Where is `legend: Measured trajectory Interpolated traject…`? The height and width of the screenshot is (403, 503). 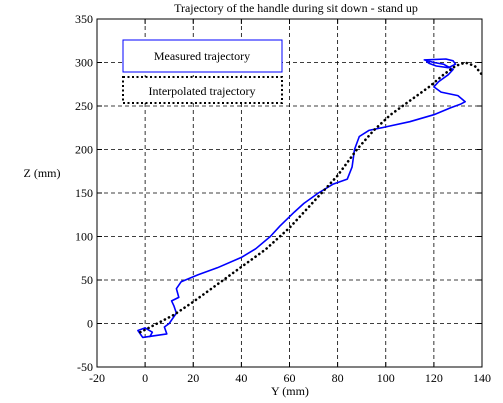 legend: Measured trajectory Interpolated traject… is located at coordinates (202, 71).